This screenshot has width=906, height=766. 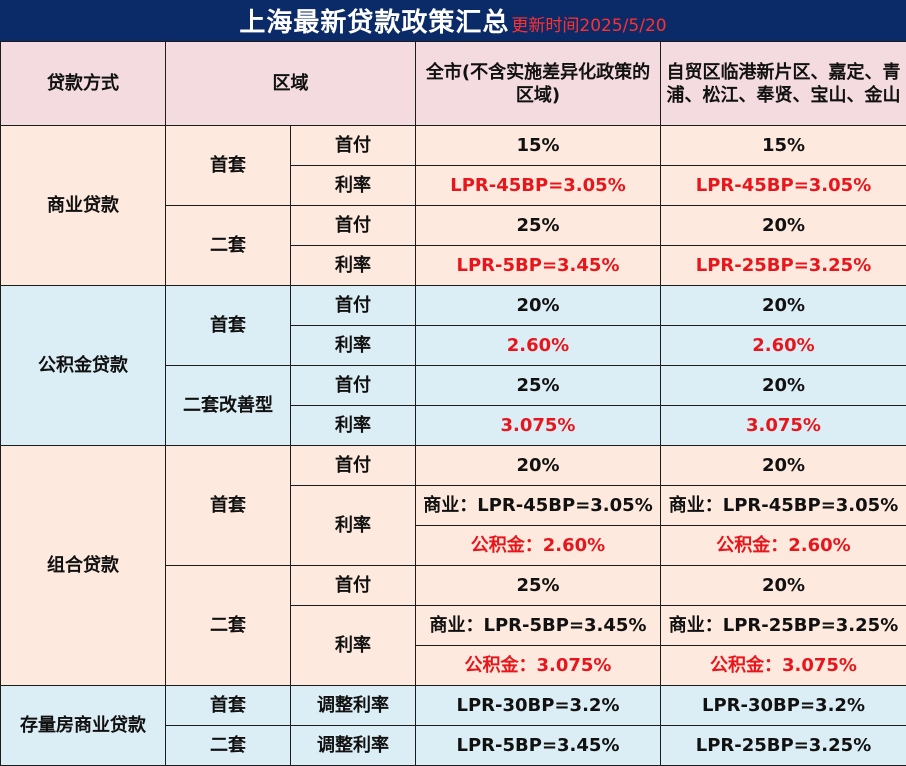 What do you see at coordinates (783, 505) in the screenshot?
I see `combo-first-commercial-zone: 商业：LPR-45BP=3.05%` at bounding box center [783, 505].